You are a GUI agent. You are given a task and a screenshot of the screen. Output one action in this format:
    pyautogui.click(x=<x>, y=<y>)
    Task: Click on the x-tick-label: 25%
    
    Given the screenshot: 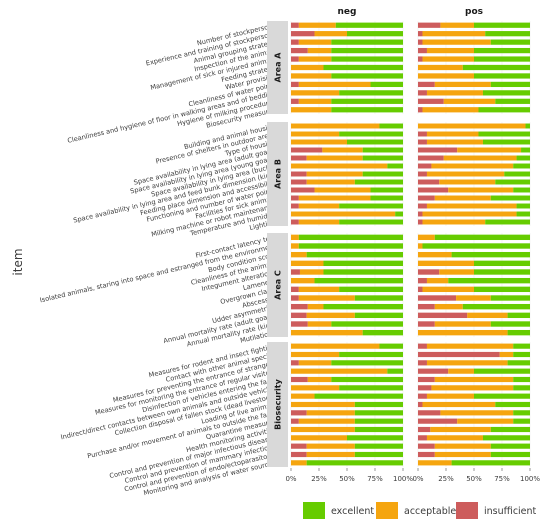 What is the action you would take?
    pyautogui.click(x=319, y=479)
    